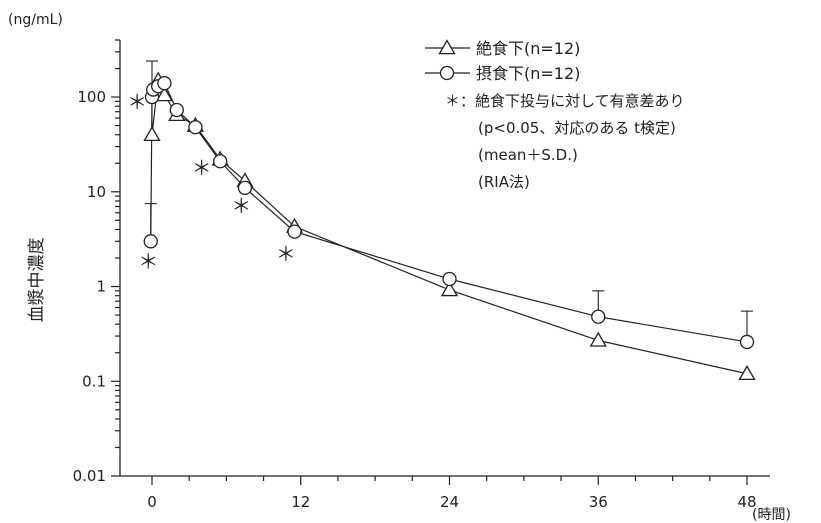 Image resolution: width=821 pixels, height=523 pixels. Describe the element at coordinates (746, 502) in the screenshot. I see `x-tick-label: 48` at that location.